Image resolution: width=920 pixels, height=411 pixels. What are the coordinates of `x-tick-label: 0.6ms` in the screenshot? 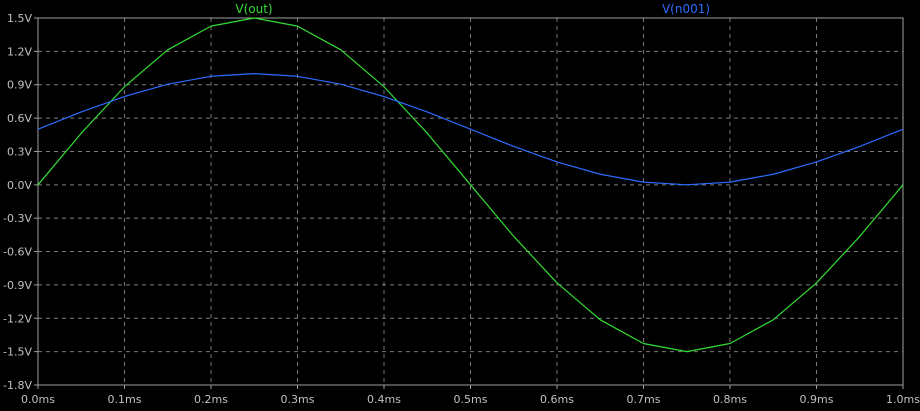 It's located at (557, 399).